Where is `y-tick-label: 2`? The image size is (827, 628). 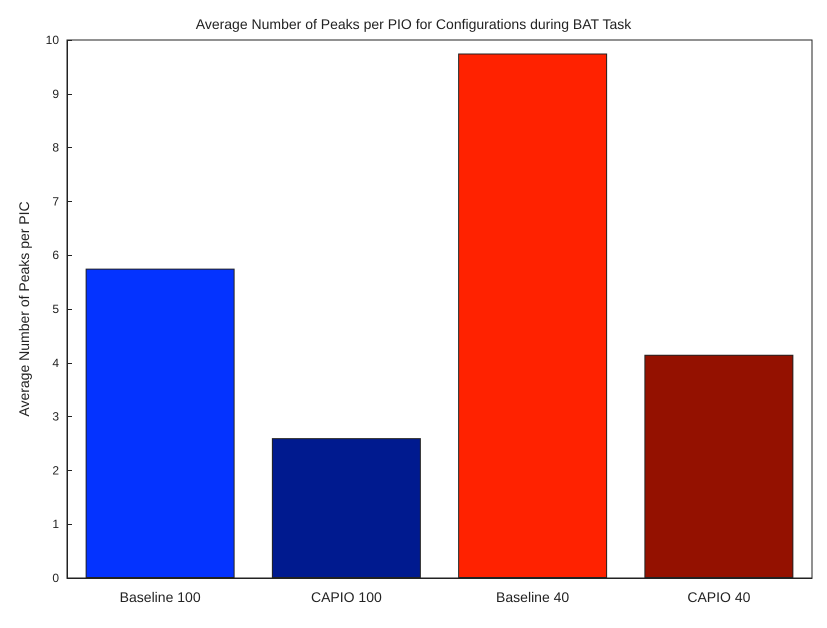
y-tick-label: 2 is located at coordinates (56, 470).